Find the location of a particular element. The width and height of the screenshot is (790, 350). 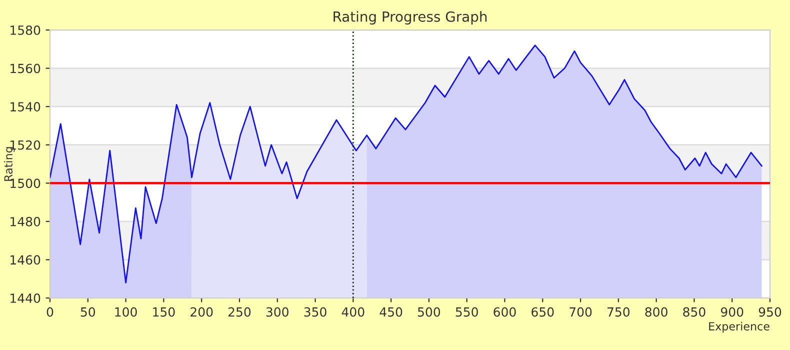

x-tick-label: 700 is located at coordinates (581, 312).